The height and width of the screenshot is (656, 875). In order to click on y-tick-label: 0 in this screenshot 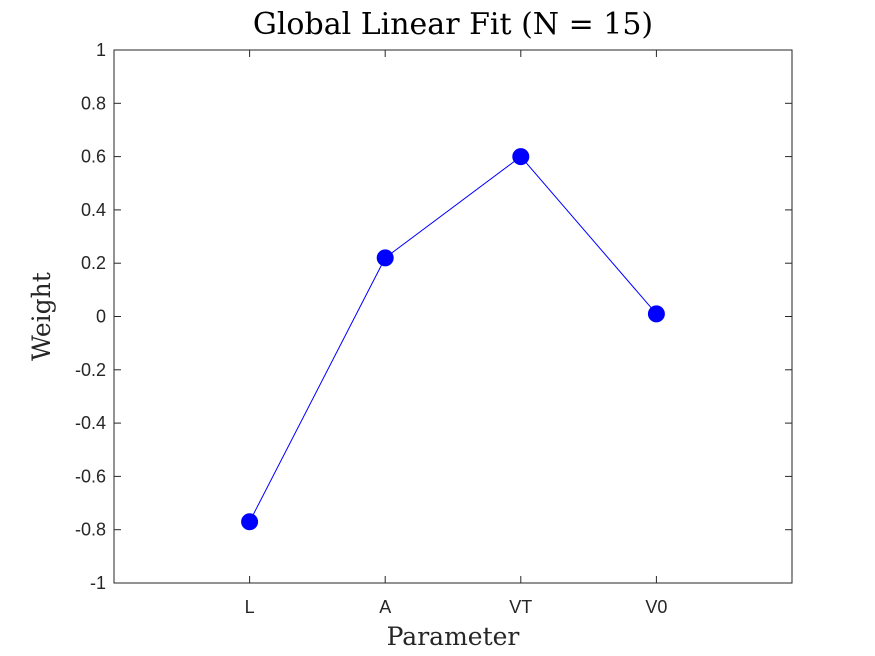, I will do `click(101, 317)`.